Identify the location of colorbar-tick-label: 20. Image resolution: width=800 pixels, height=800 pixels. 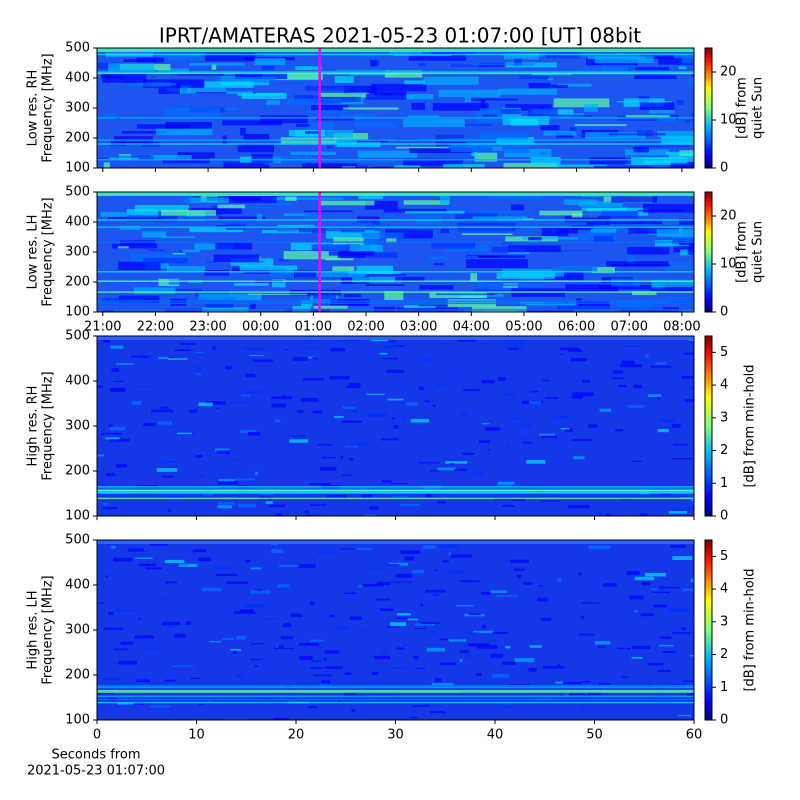
(728, 216).